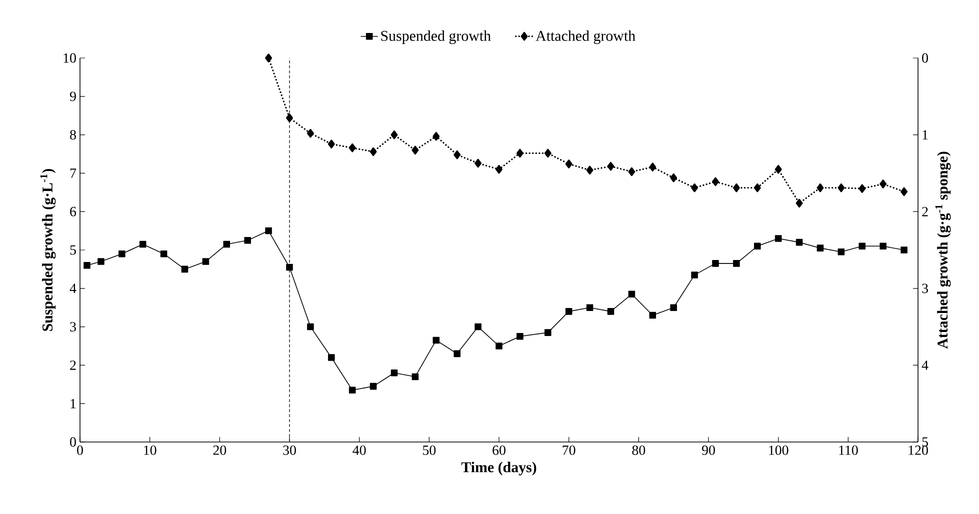 The width and height of the screenshot is (979, 514). Describe the element at coordinates (73, 403) in the screenshot. I see `y-tick-label: 1` at that location.